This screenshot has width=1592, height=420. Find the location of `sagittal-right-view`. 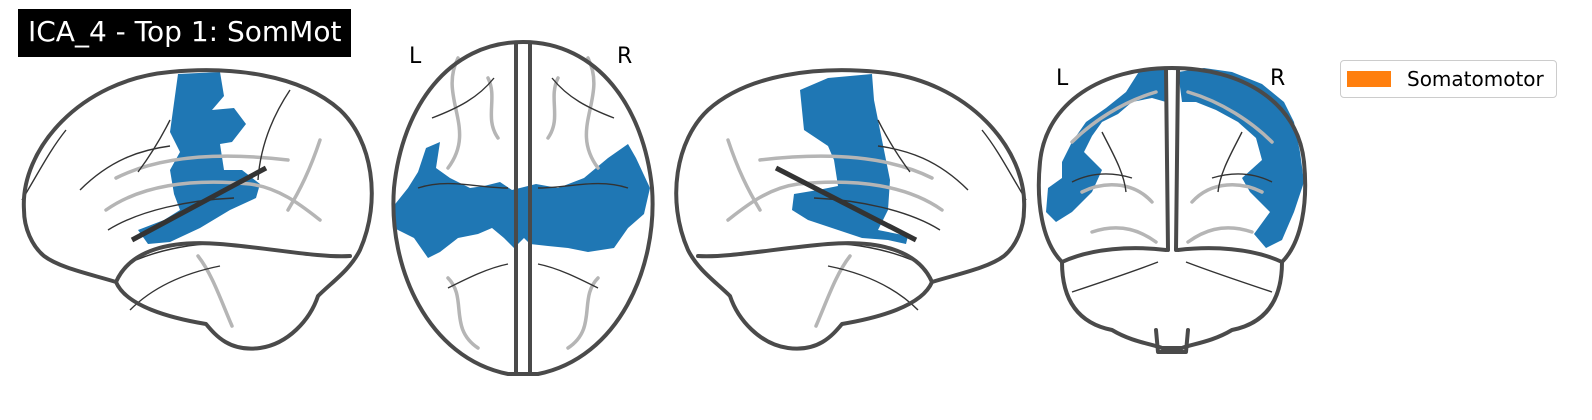

sagittal-right-view is located at coordinates (850, 209).